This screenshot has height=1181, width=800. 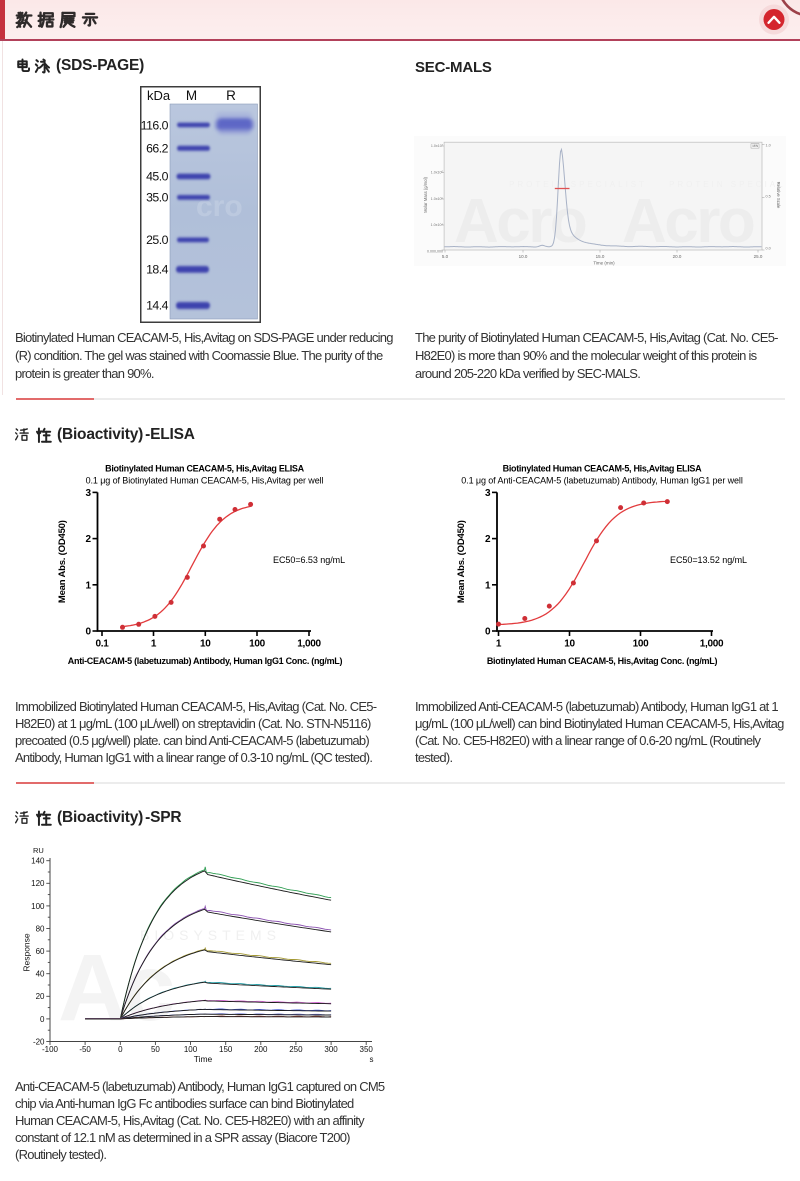 What do you see at coordinates (157, 149) in the screenshot?
I see `svg-text: 66.2` at bounding box center [157, 149].